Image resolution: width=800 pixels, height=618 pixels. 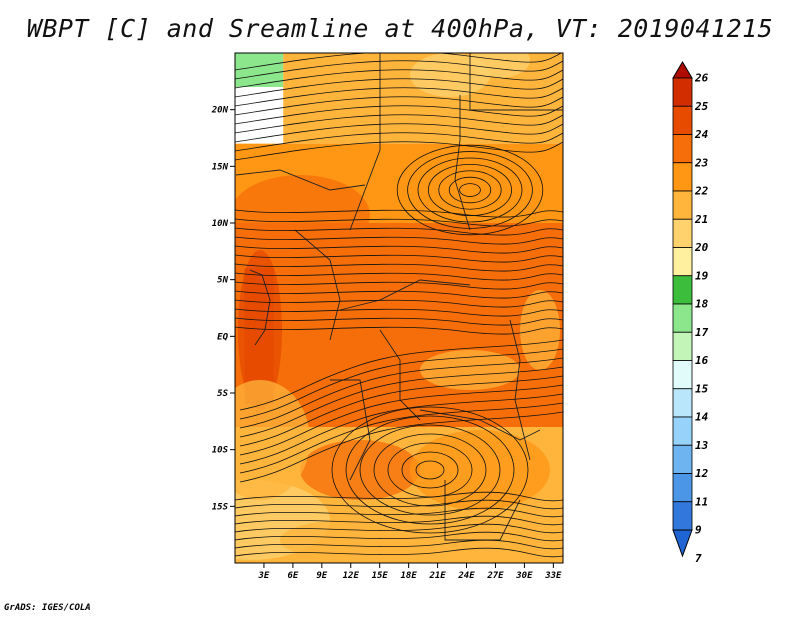 I want to click on x-tick-label-5: 18E, so click(x=409, y=576).